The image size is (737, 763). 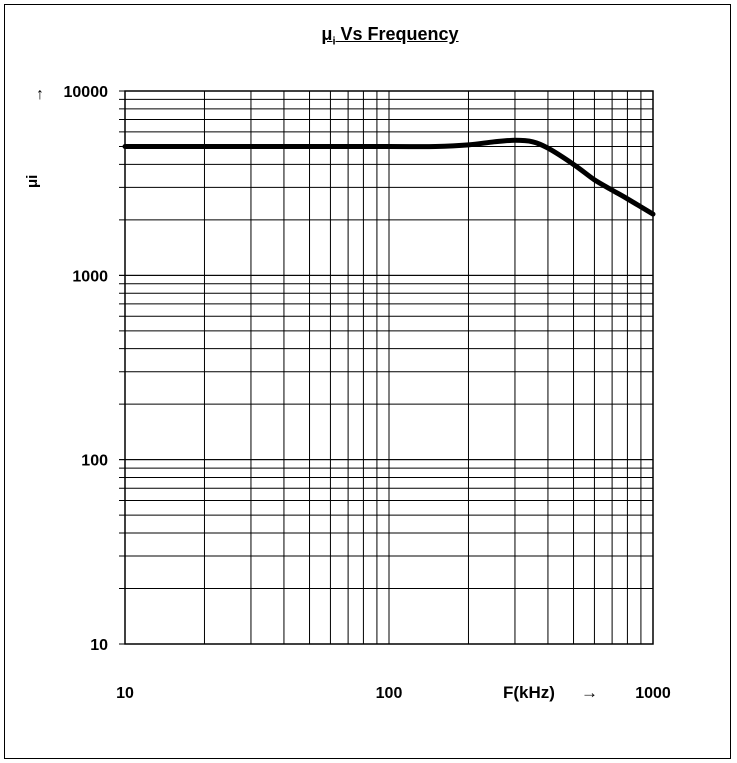 I want to click on x-axis-label: F(kHz), so click(x=529, y=692).